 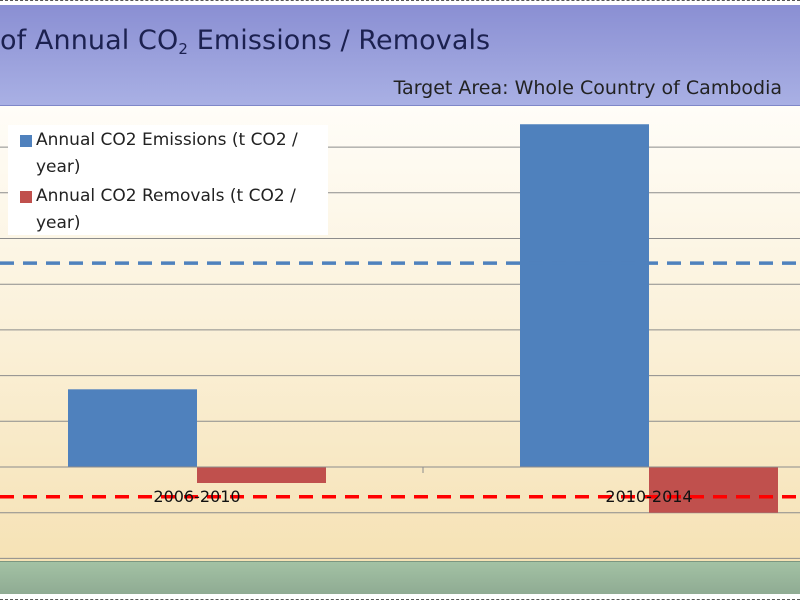 What do you see at coordinates (422, 496) in the screenshot?
I see `category-labels: 2006-2010 2010-2014` at bounding box center [422, 496].